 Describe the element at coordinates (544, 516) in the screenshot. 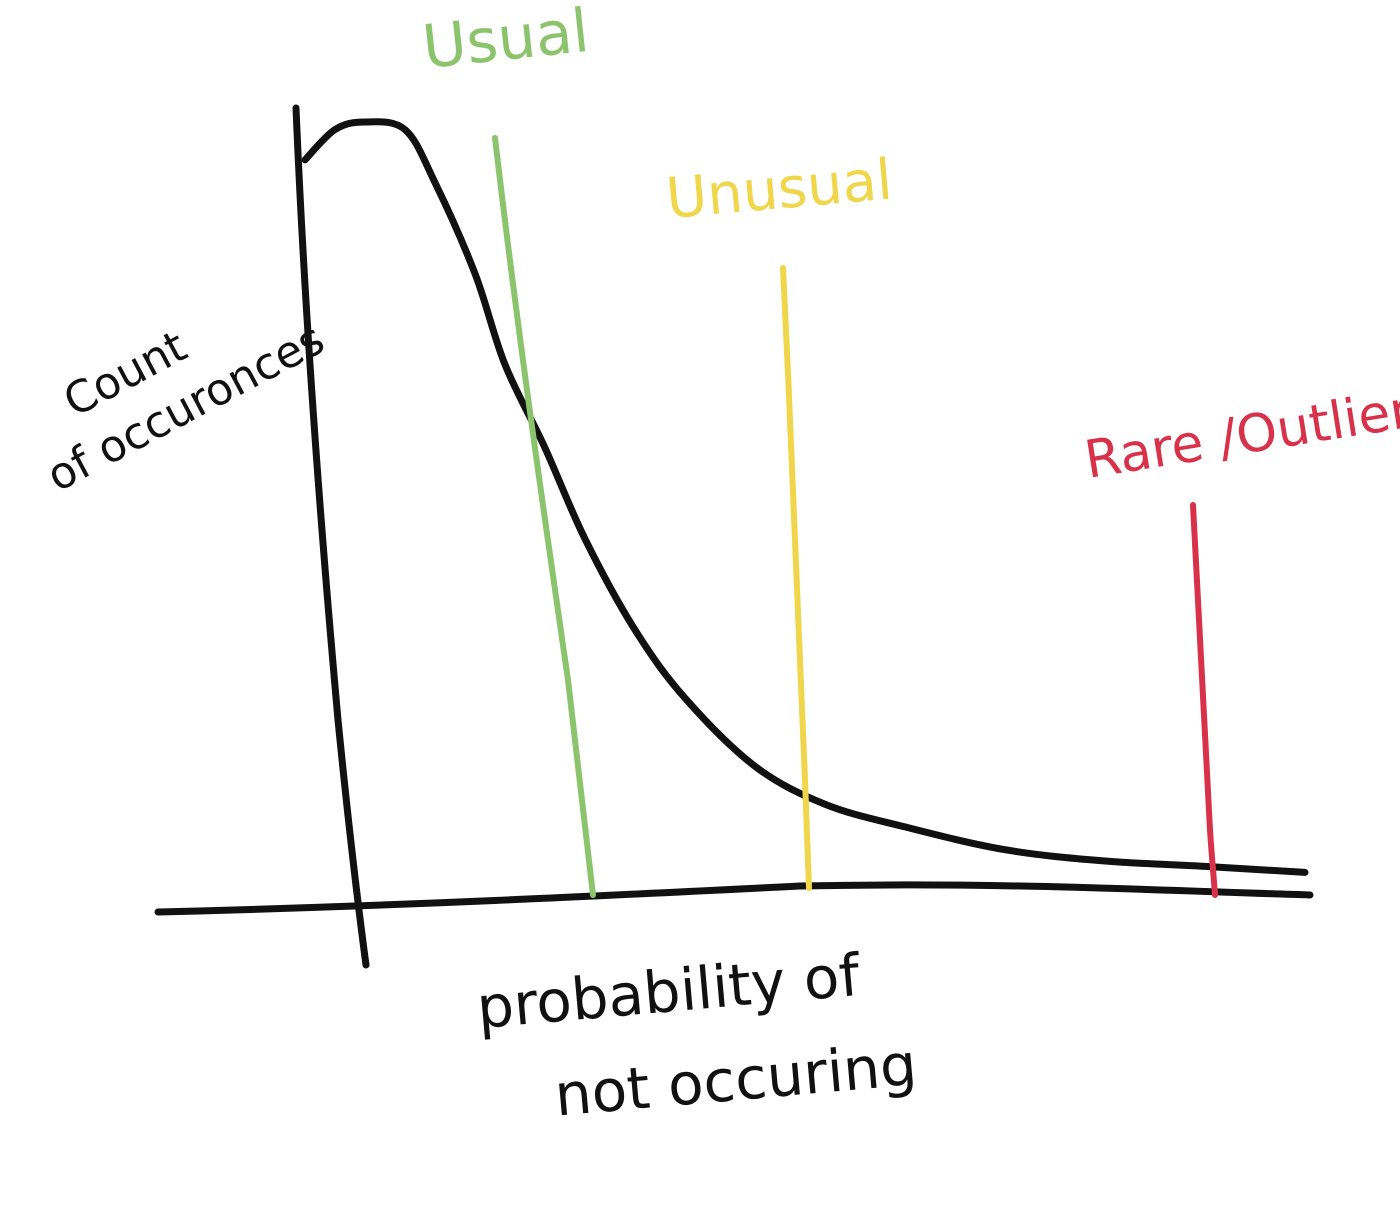

I see `usual-threshold-line` at that location.